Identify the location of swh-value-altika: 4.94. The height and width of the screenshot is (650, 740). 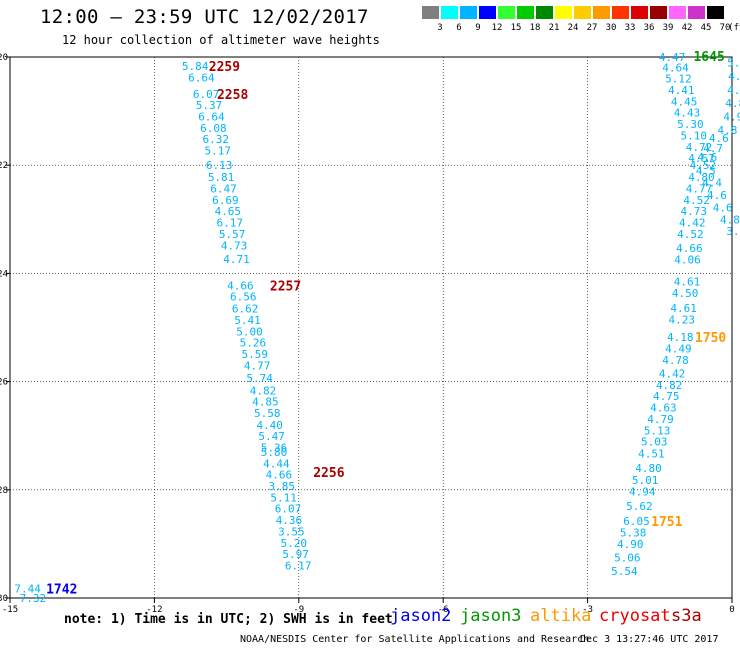
(642, 491).